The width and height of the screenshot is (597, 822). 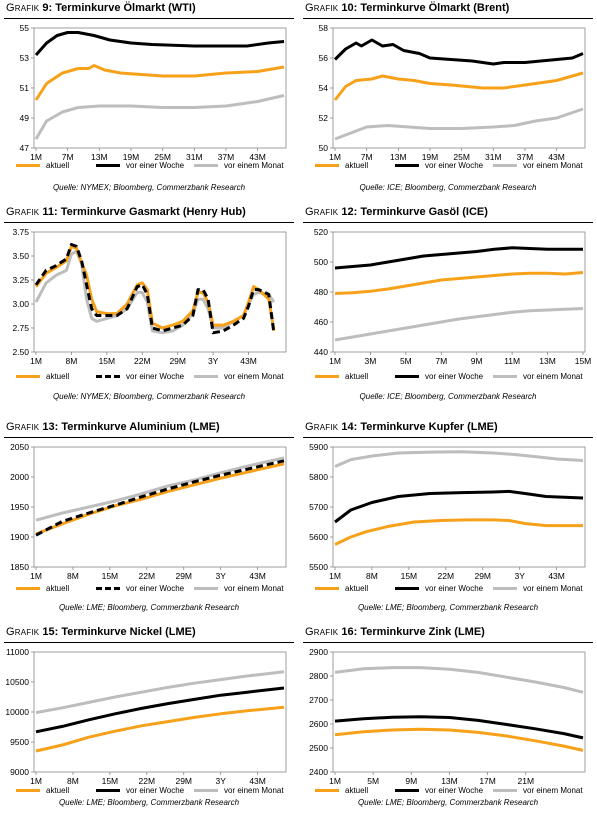 I want to click on chart-plot: 2400 2500 2600 2700 2800 2900 1M 5M 9M 13M 17M 21M, so click(x=447, y=716).